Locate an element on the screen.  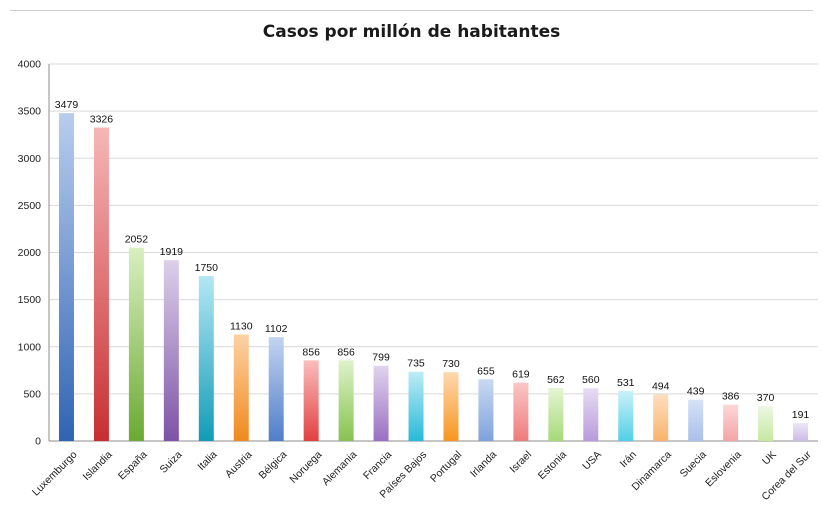
x-category-label: Noruega is located at coordinates (305, 467).